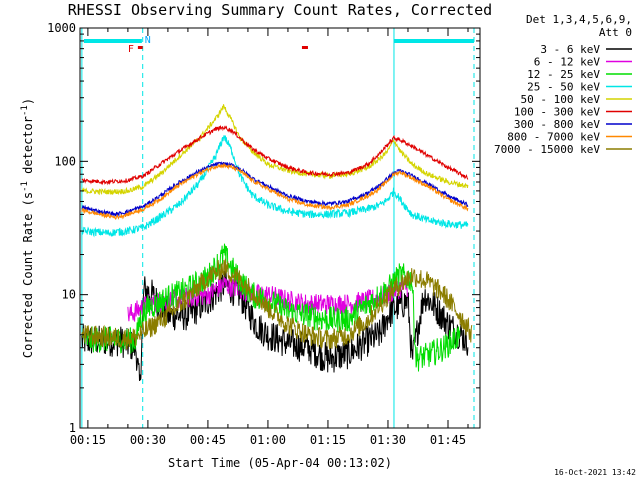 The width and height of the screenshot is (640, 480). Describe the element at coordinates (563, 87) in the screenshot. I see `legend-entry-label: 25 - 50 keV` at that location.